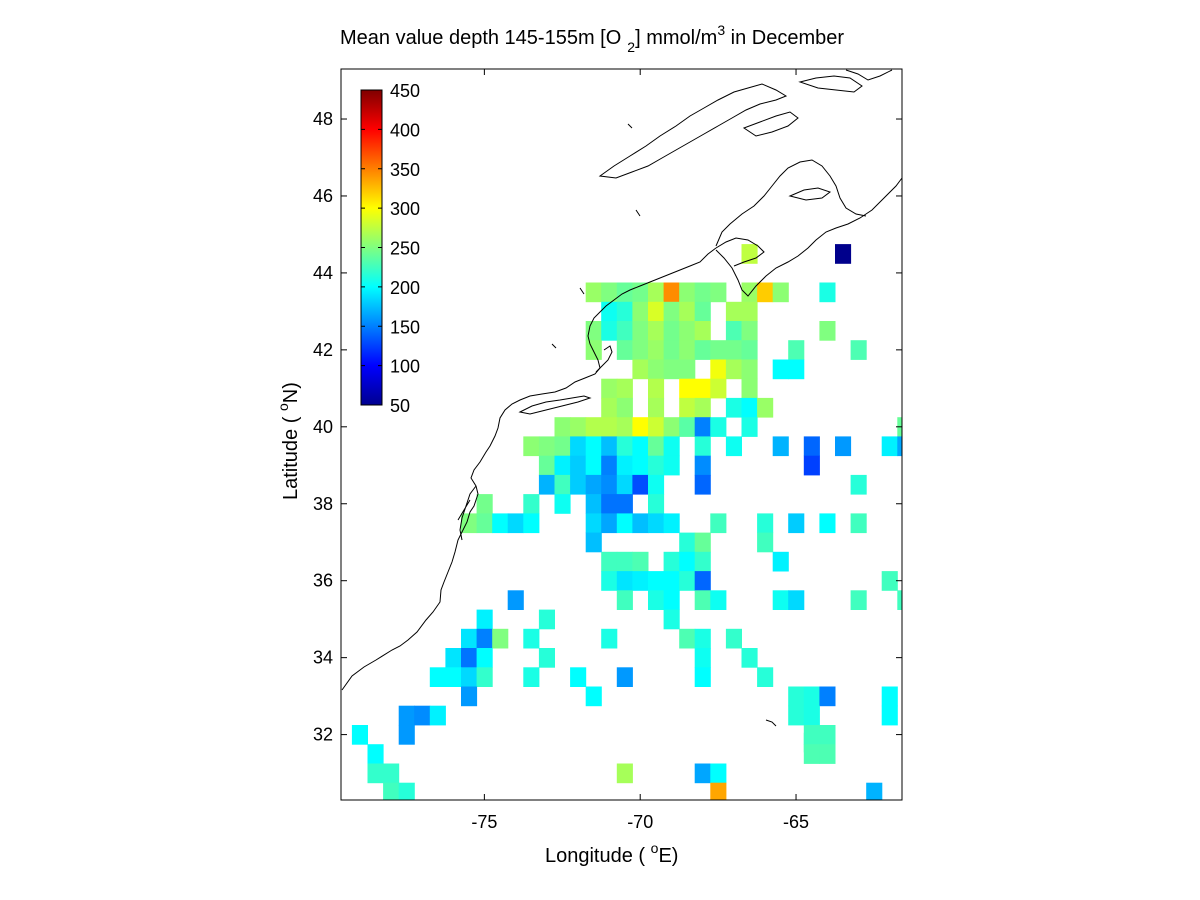  I want to click on y-tick-label: 46, so click(323, 196).